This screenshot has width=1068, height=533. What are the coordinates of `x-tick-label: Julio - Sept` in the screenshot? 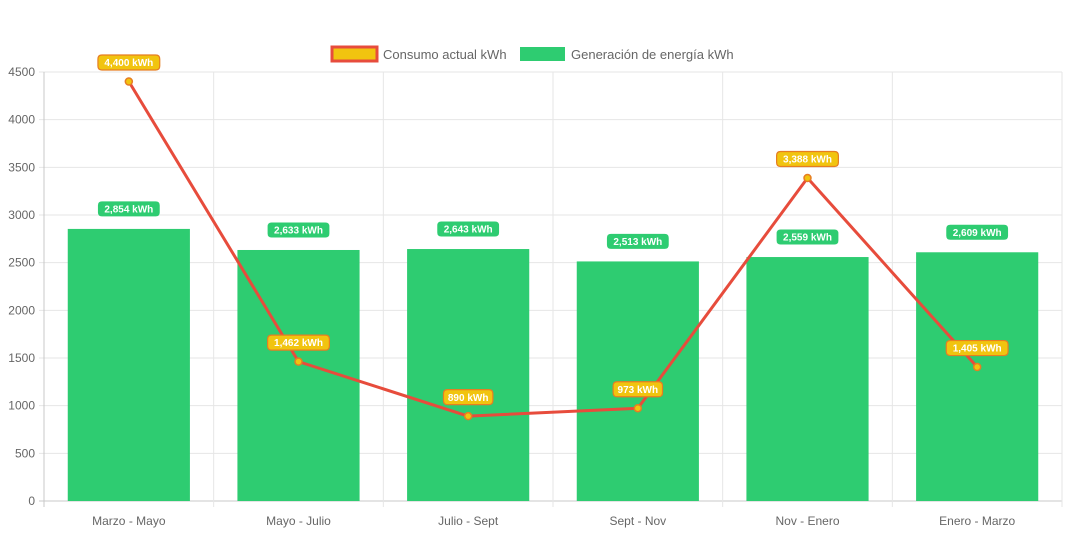 It's located at (468, 521).